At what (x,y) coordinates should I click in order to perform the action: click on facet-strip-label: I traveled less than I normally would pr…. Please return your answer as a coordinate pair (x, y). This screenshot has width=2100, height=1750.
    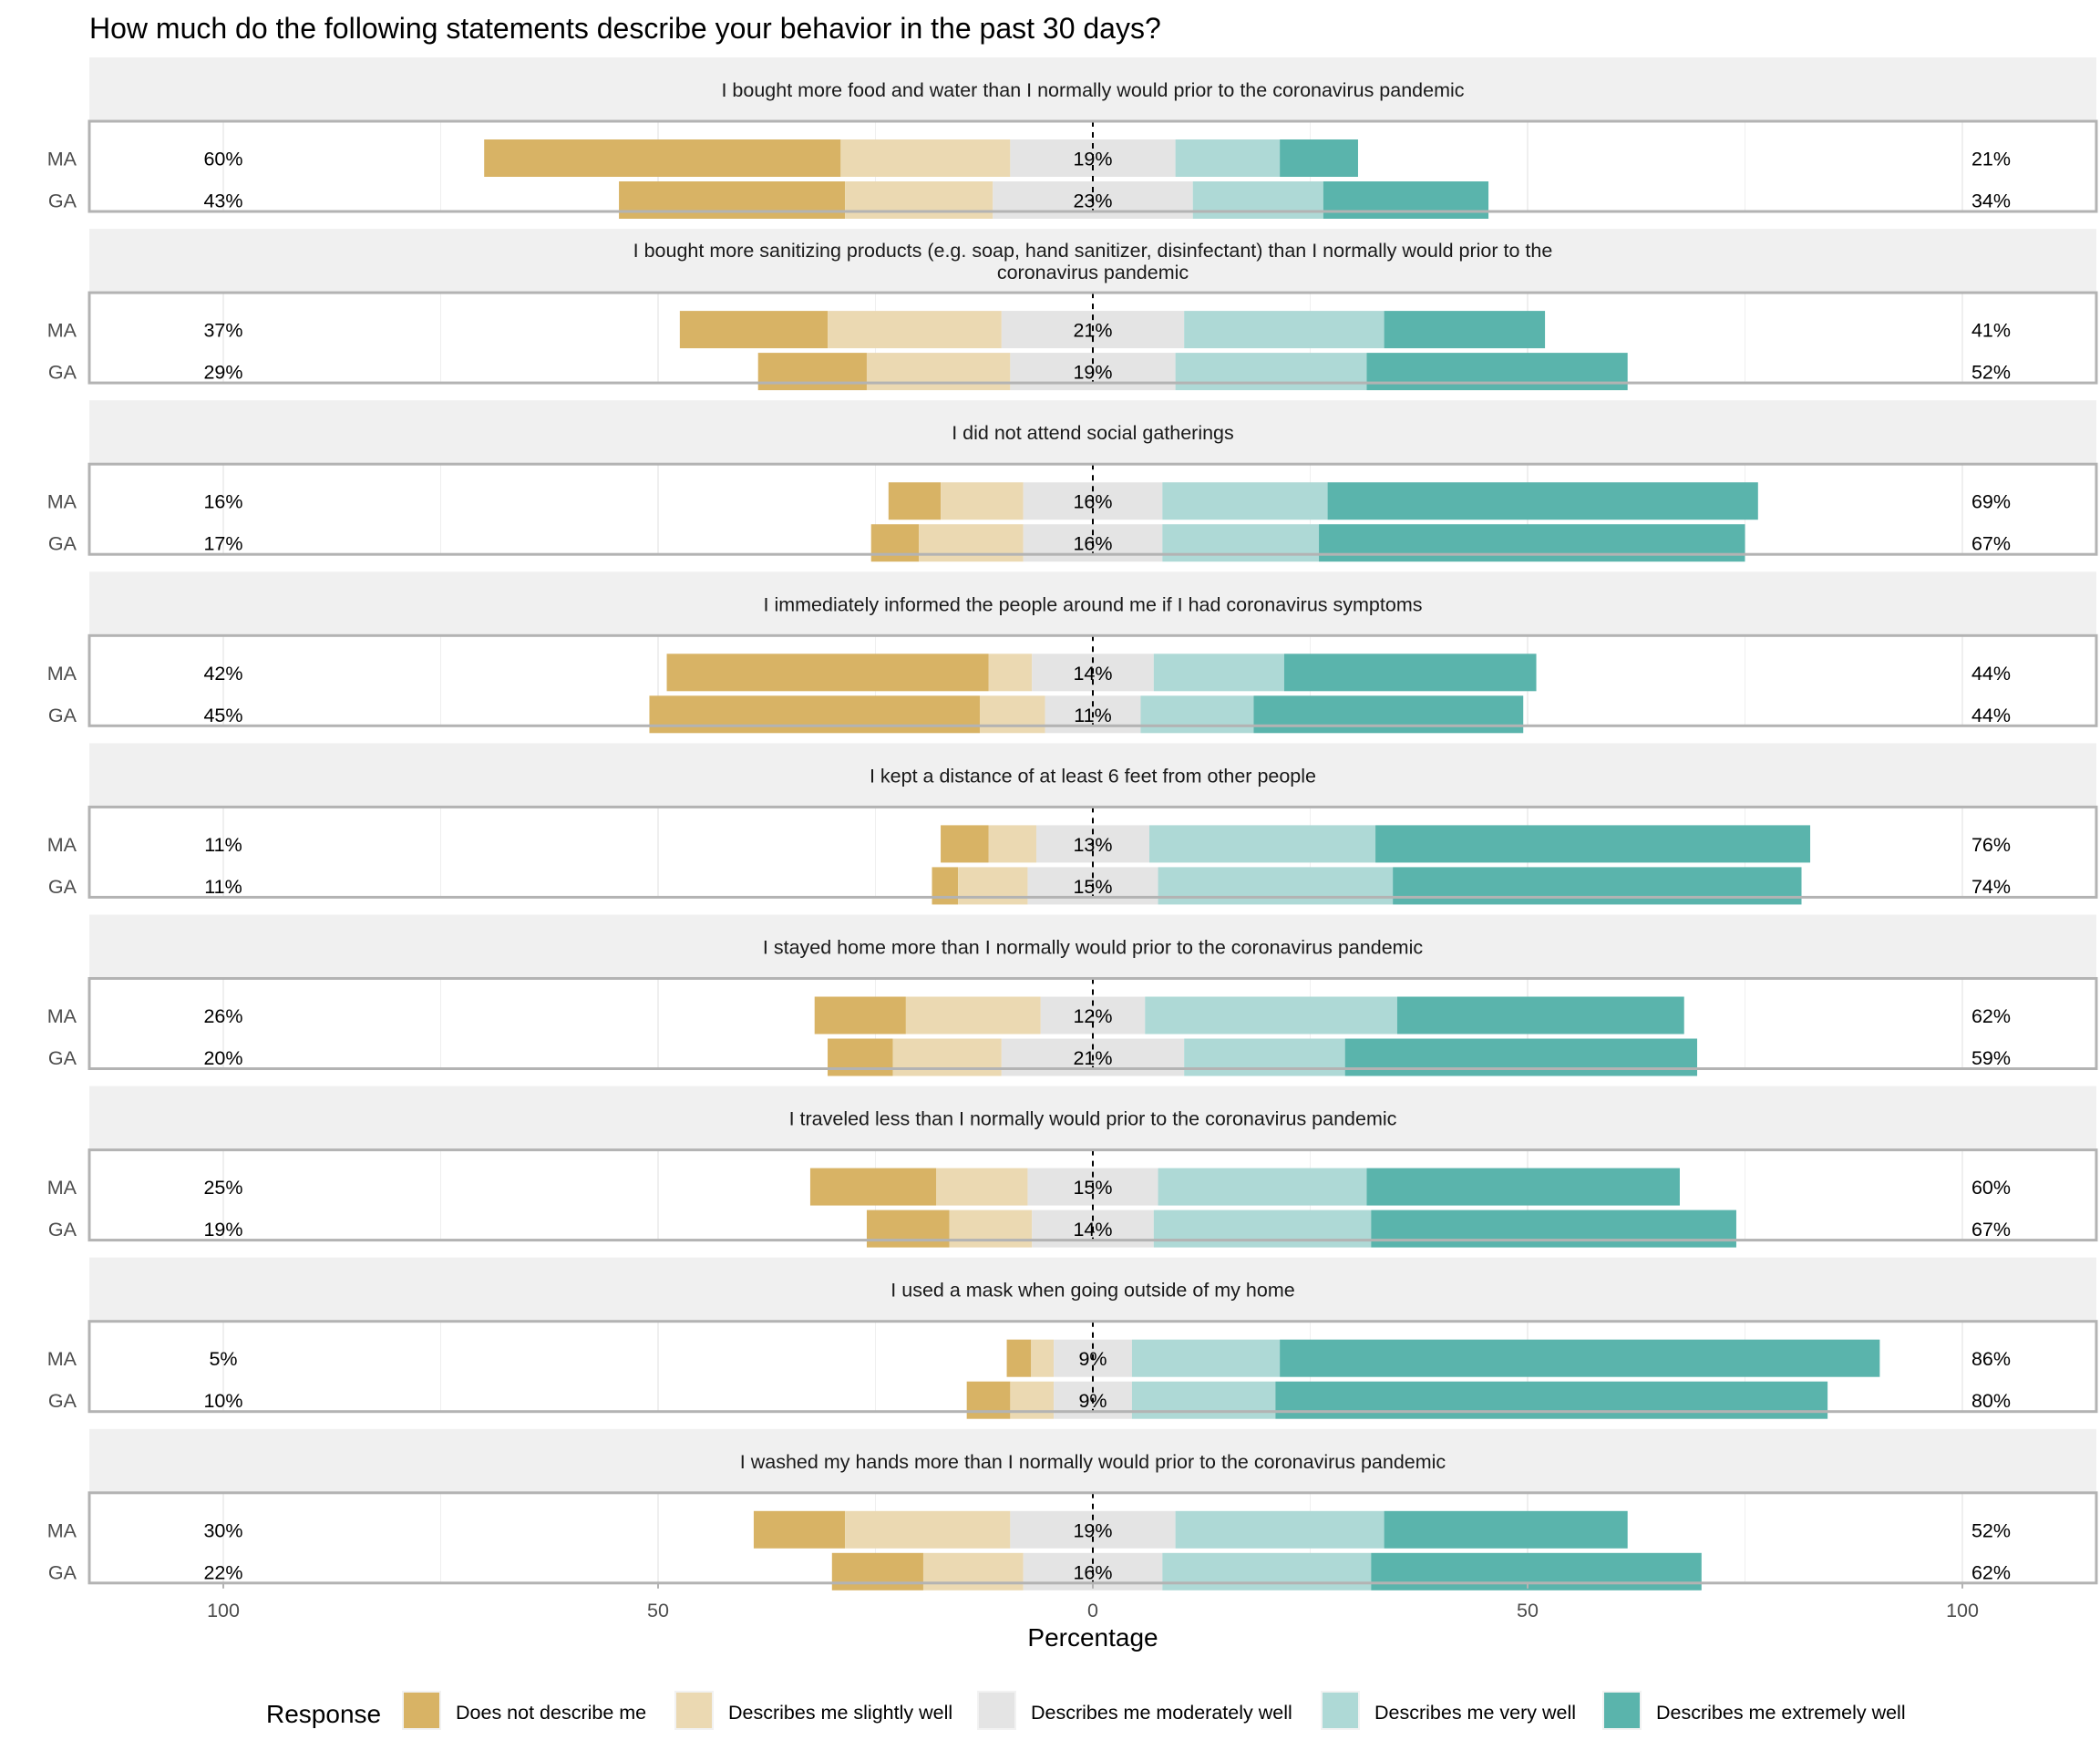
    Looking at the image, I should click on (1093, 1119).